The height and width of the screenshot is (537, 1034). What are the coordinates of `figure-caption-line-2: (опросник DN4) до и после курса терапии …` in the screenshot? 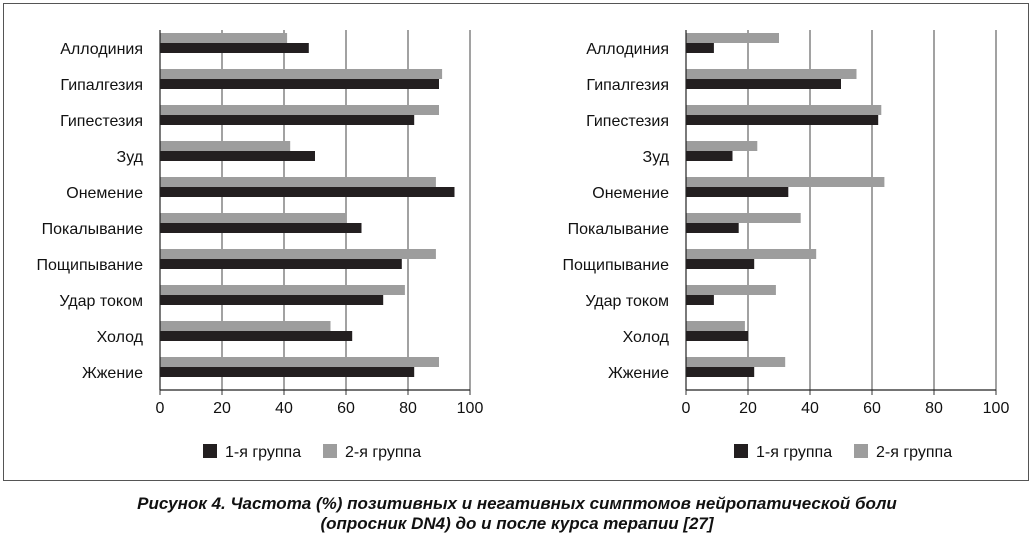 It's located at (517, 523).